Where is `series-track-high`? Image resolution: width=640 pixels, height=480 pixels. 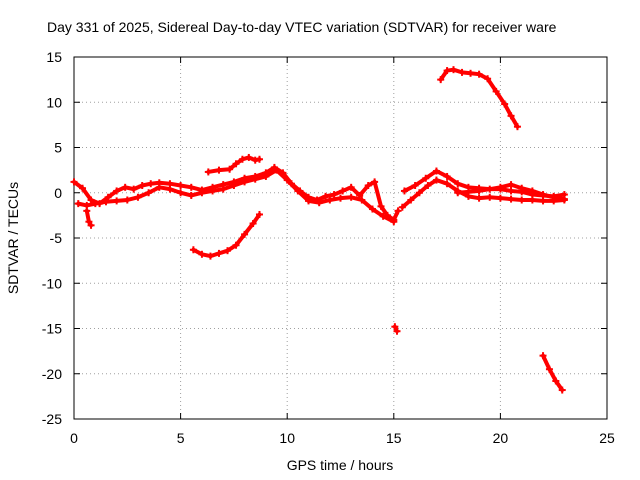 series-track-high is located at coordinates (479, 98).